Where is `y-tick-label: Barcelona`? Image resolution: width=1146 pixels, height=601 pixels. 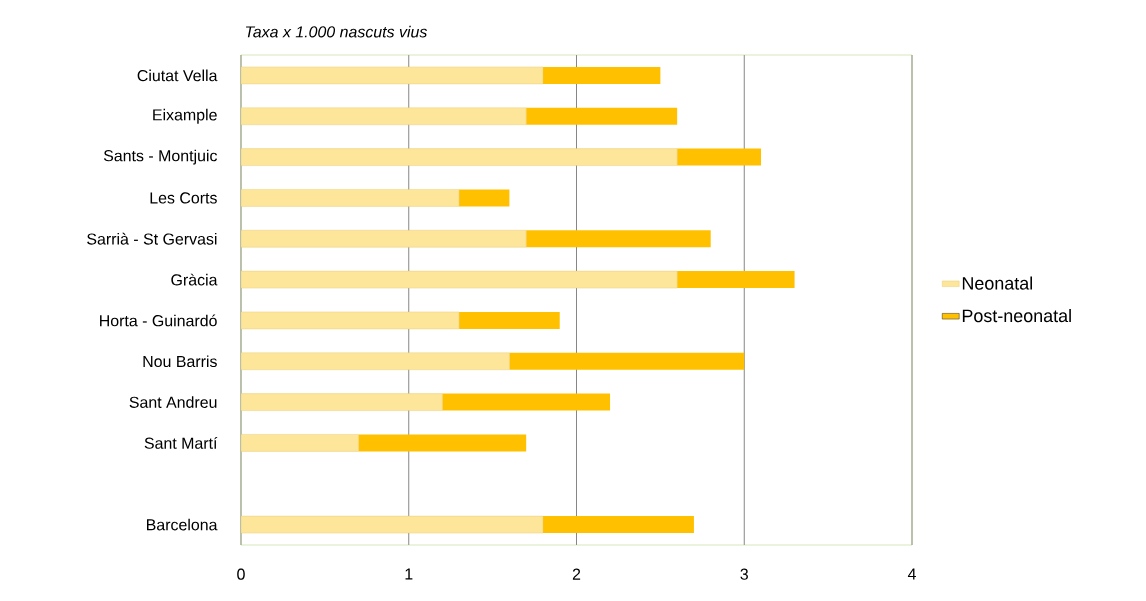
y-tick-label: Barcelona is located at coordinates (182, 524).